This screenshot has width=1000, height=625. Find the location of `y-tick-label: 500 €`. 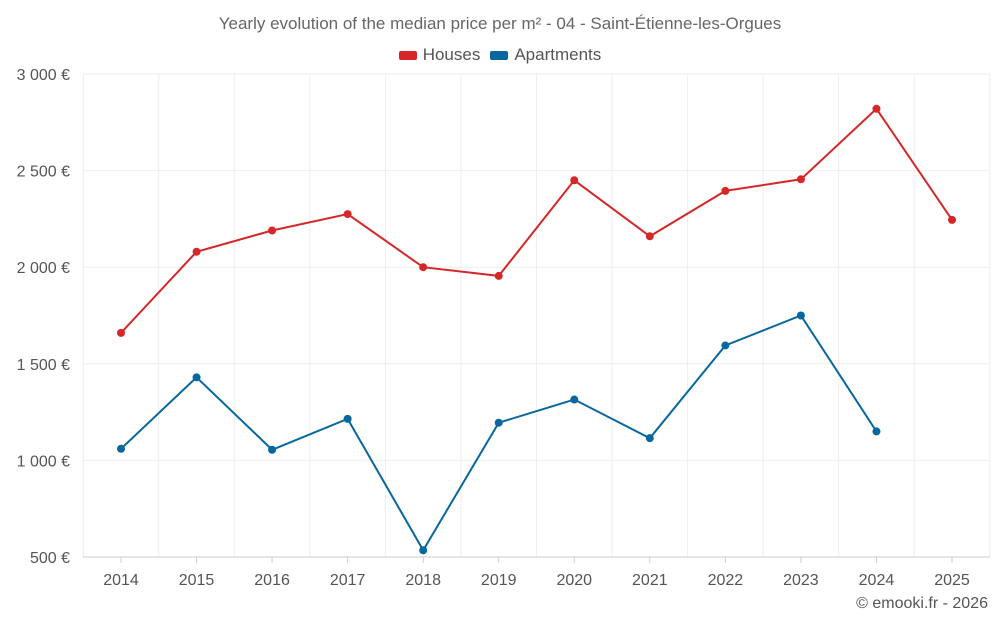

y-tick-label: 500 € is located at coordinates (50, 558).